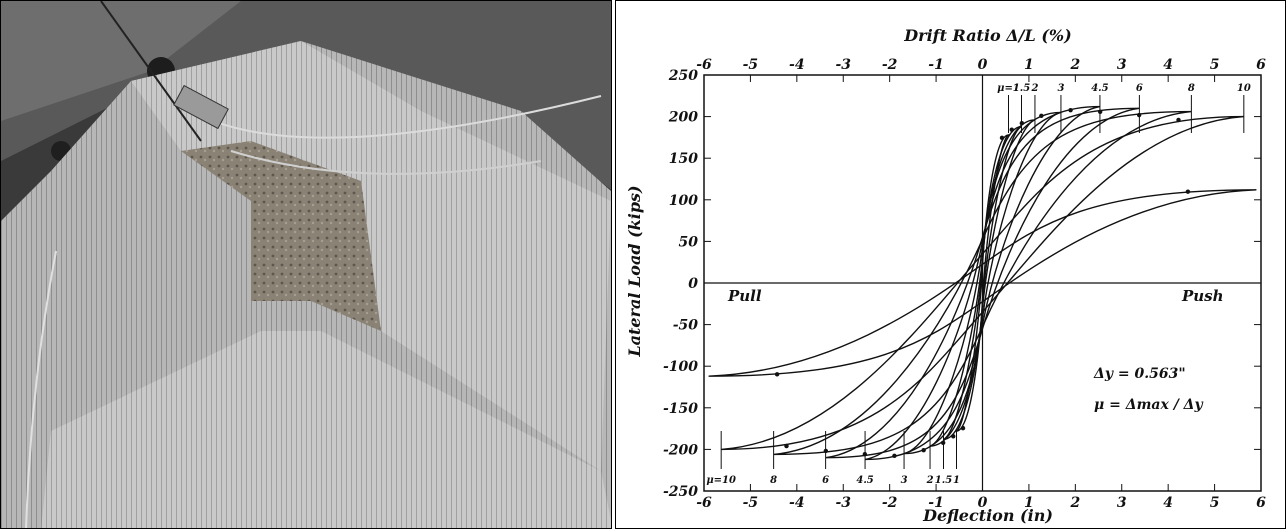 Image resolution: width=1286 pixels, height=532 pixels. I want to click on ductility-top-label: 6, so click(1139, 88).